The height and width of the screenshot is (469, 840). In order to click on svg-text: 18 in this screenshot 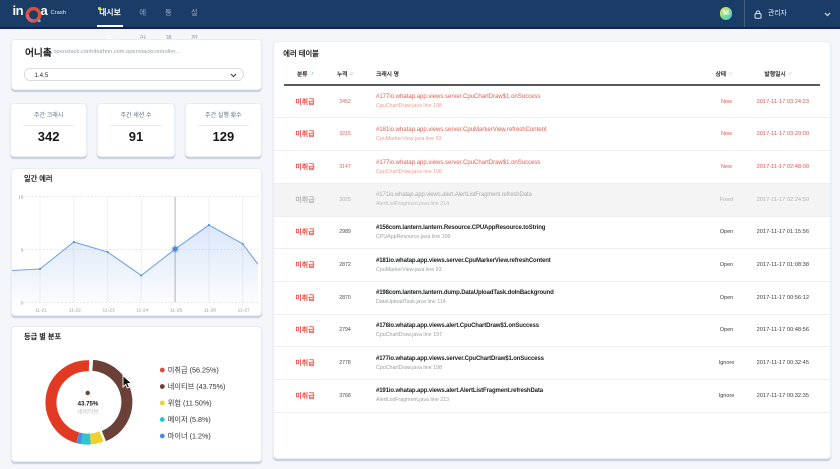, I will do `click(21, 197)`.